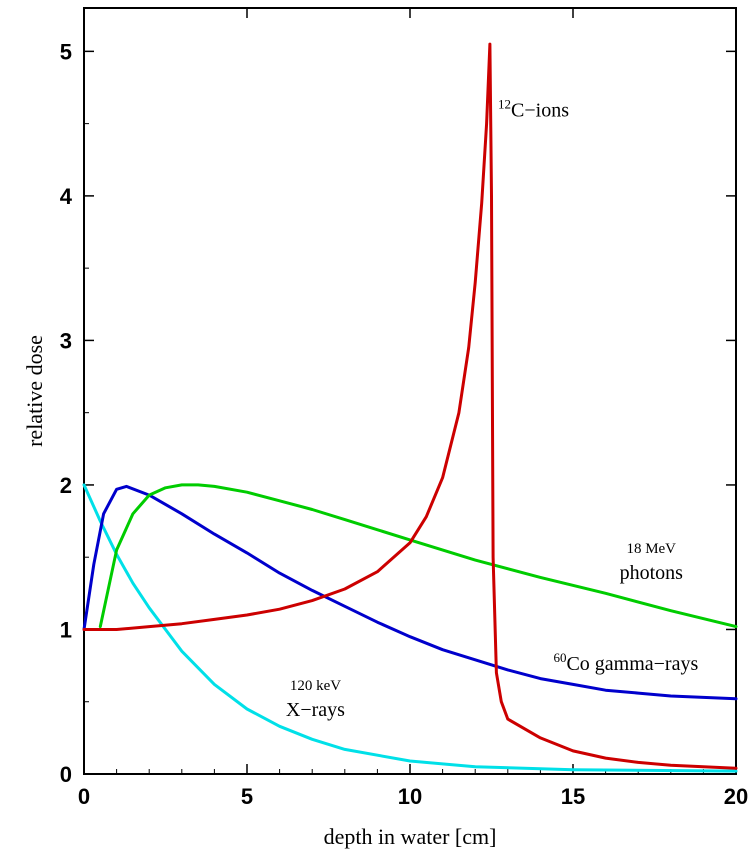  Describe the element at coordinates (410, 836) in the screenshot. I see `x-axis-title: depth in water [cm]` at that location.